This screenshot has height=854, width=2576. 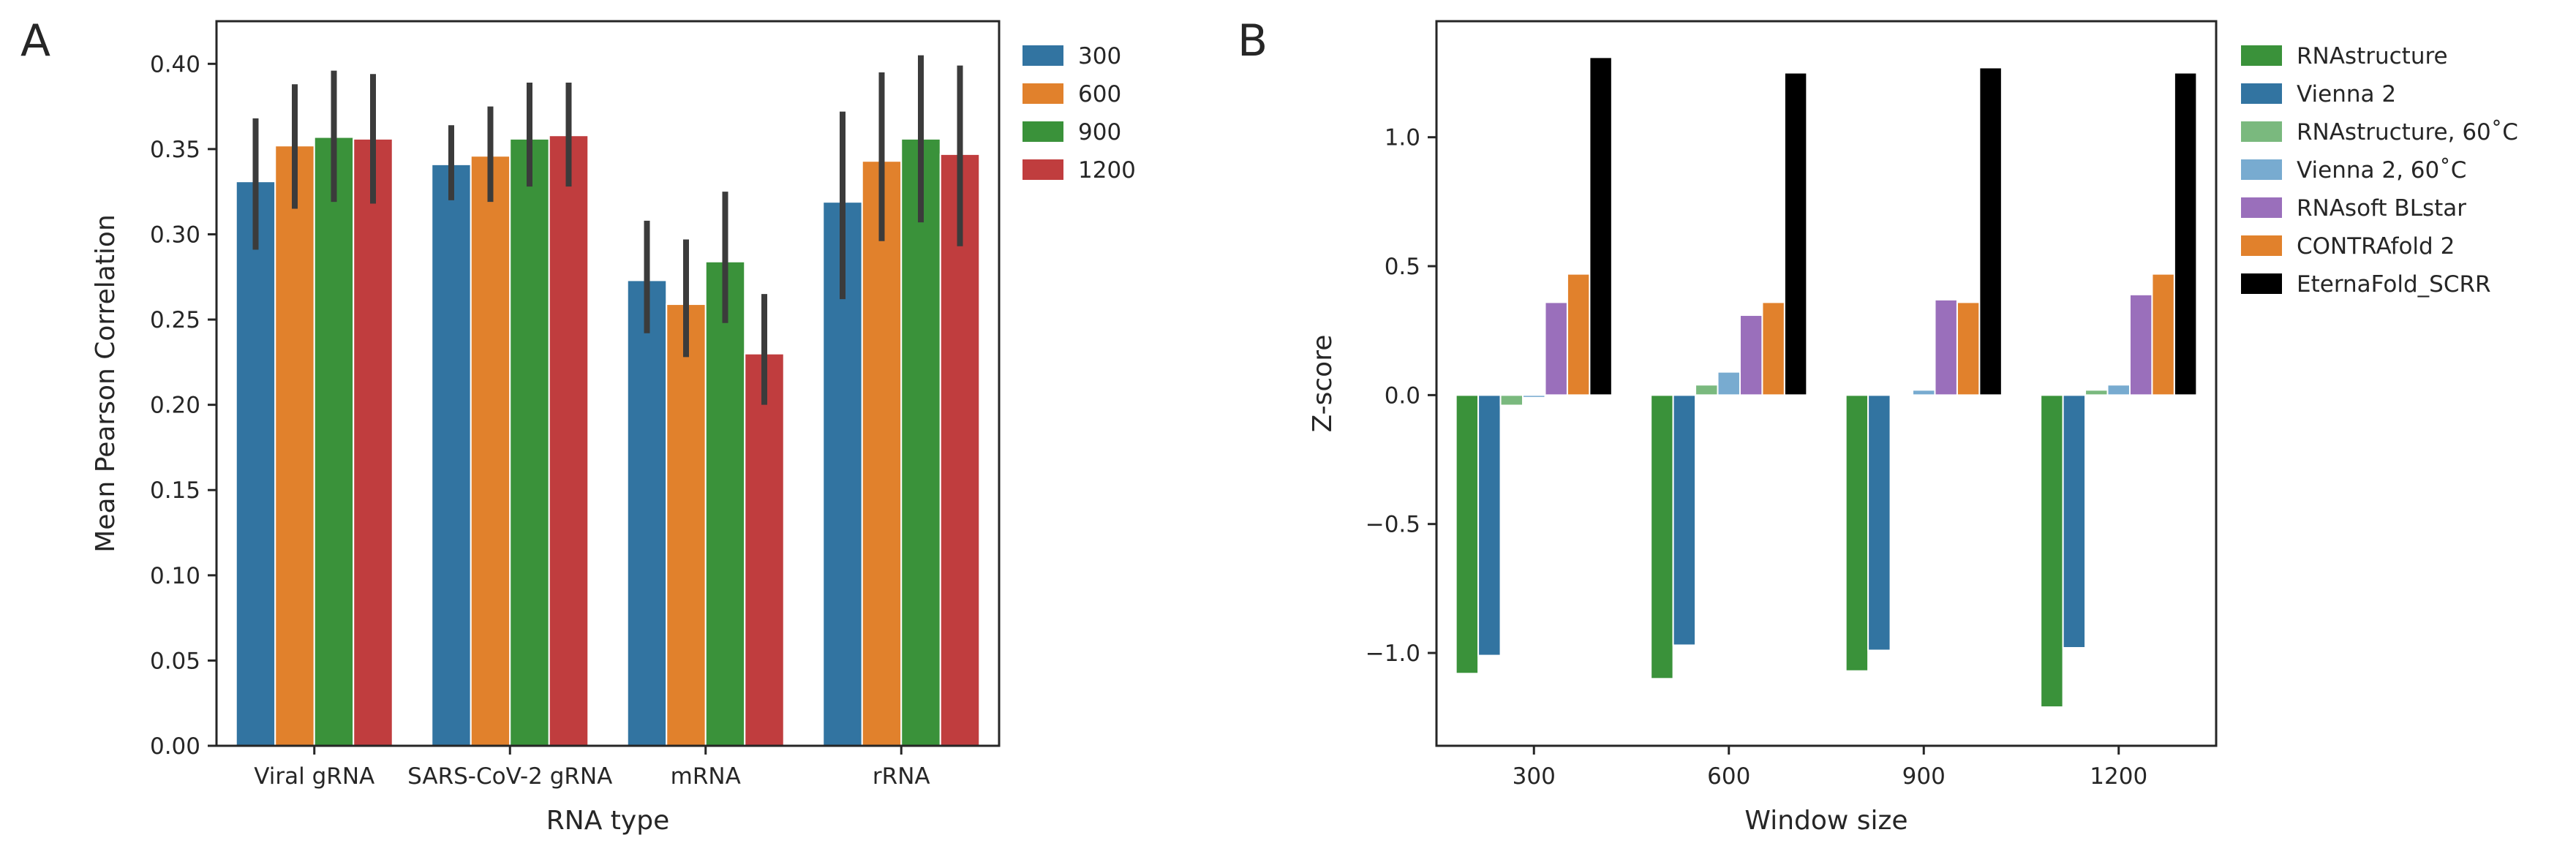 I want to click on x-tick-label: rRNA, so click(x=901, y=776).